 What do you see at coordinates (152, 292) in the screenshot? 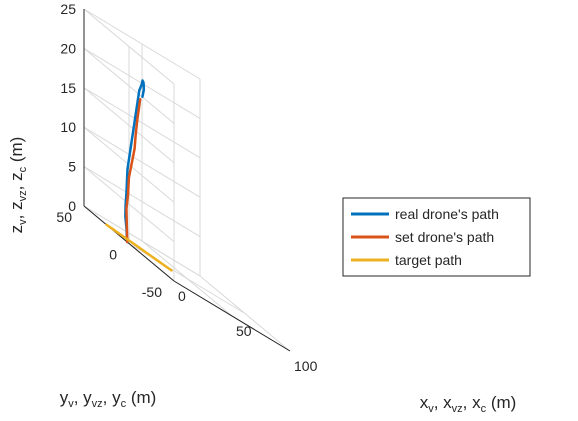
I see `y-tick-label: -50` at bounding box center [152, 292].